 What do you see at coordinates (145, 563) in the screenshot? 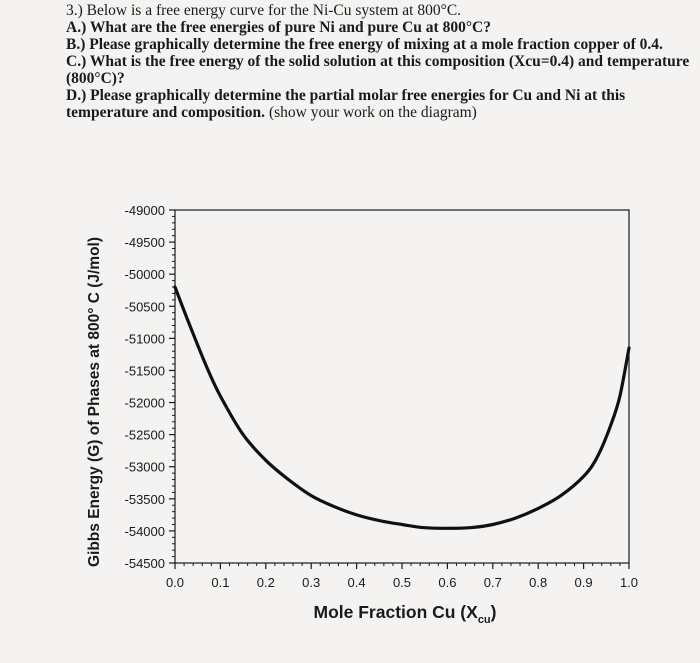
I see `y-tick-label: -54500` at bounding box center [145, 563].